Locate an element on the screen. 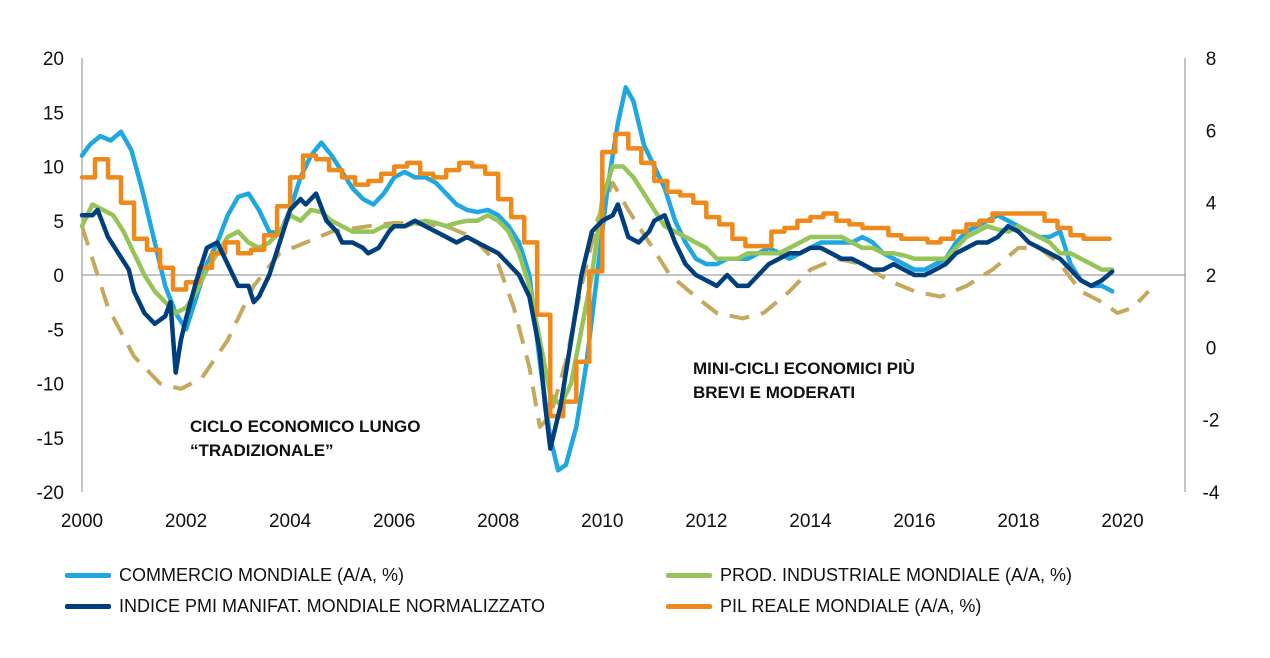 The height and width of the screenshot is (658, 1270). y-left-tick-label: 20 is located at coordinates (53, 59).